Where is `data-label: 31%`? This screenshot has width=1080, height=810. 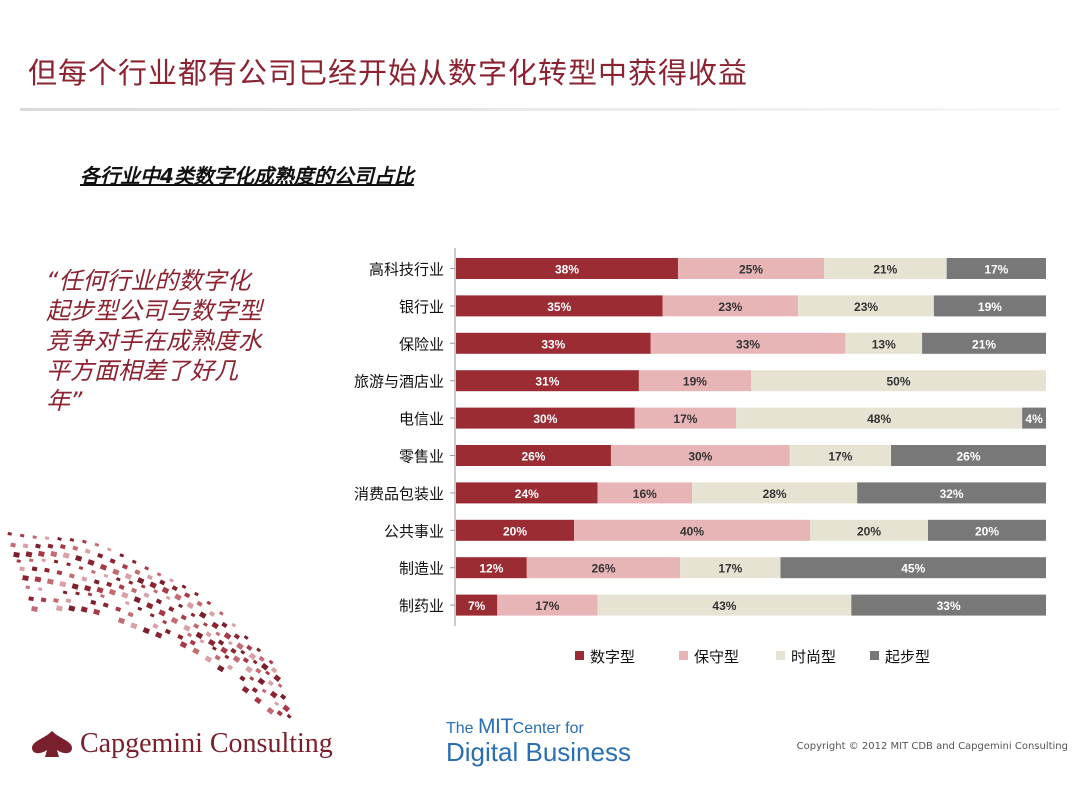 data-label: 31% is located at coordinates (547, 382).